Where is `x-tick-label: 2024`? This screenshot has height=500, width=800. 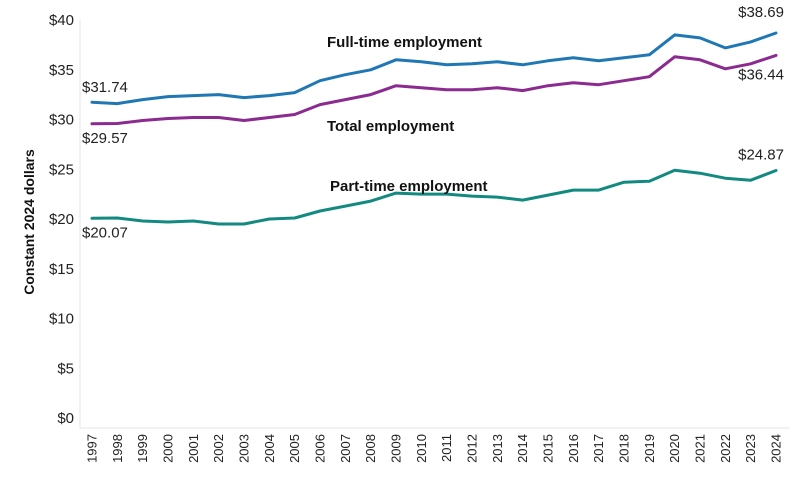 x-tick-label: 2024 is located at coordinates (776, 448).